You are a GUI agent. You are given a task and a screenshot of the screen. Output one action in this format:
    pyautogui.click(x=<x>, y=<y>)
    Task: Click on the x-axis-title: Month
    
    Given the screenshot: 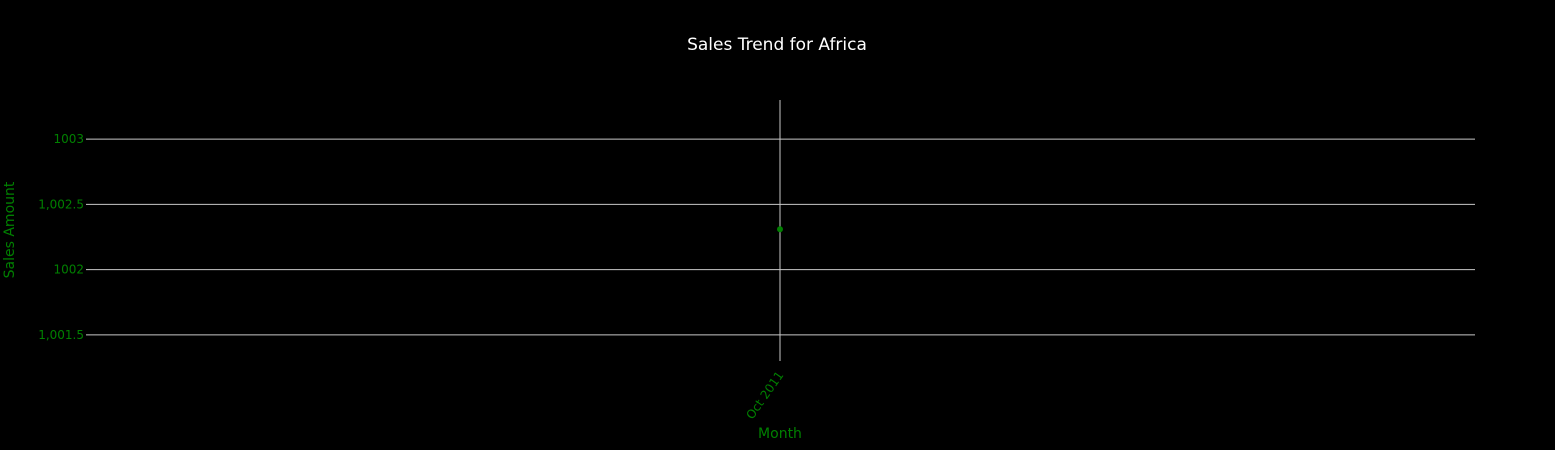 What is the action you would take?
    pyautogui.click(x=780, y=434)
    